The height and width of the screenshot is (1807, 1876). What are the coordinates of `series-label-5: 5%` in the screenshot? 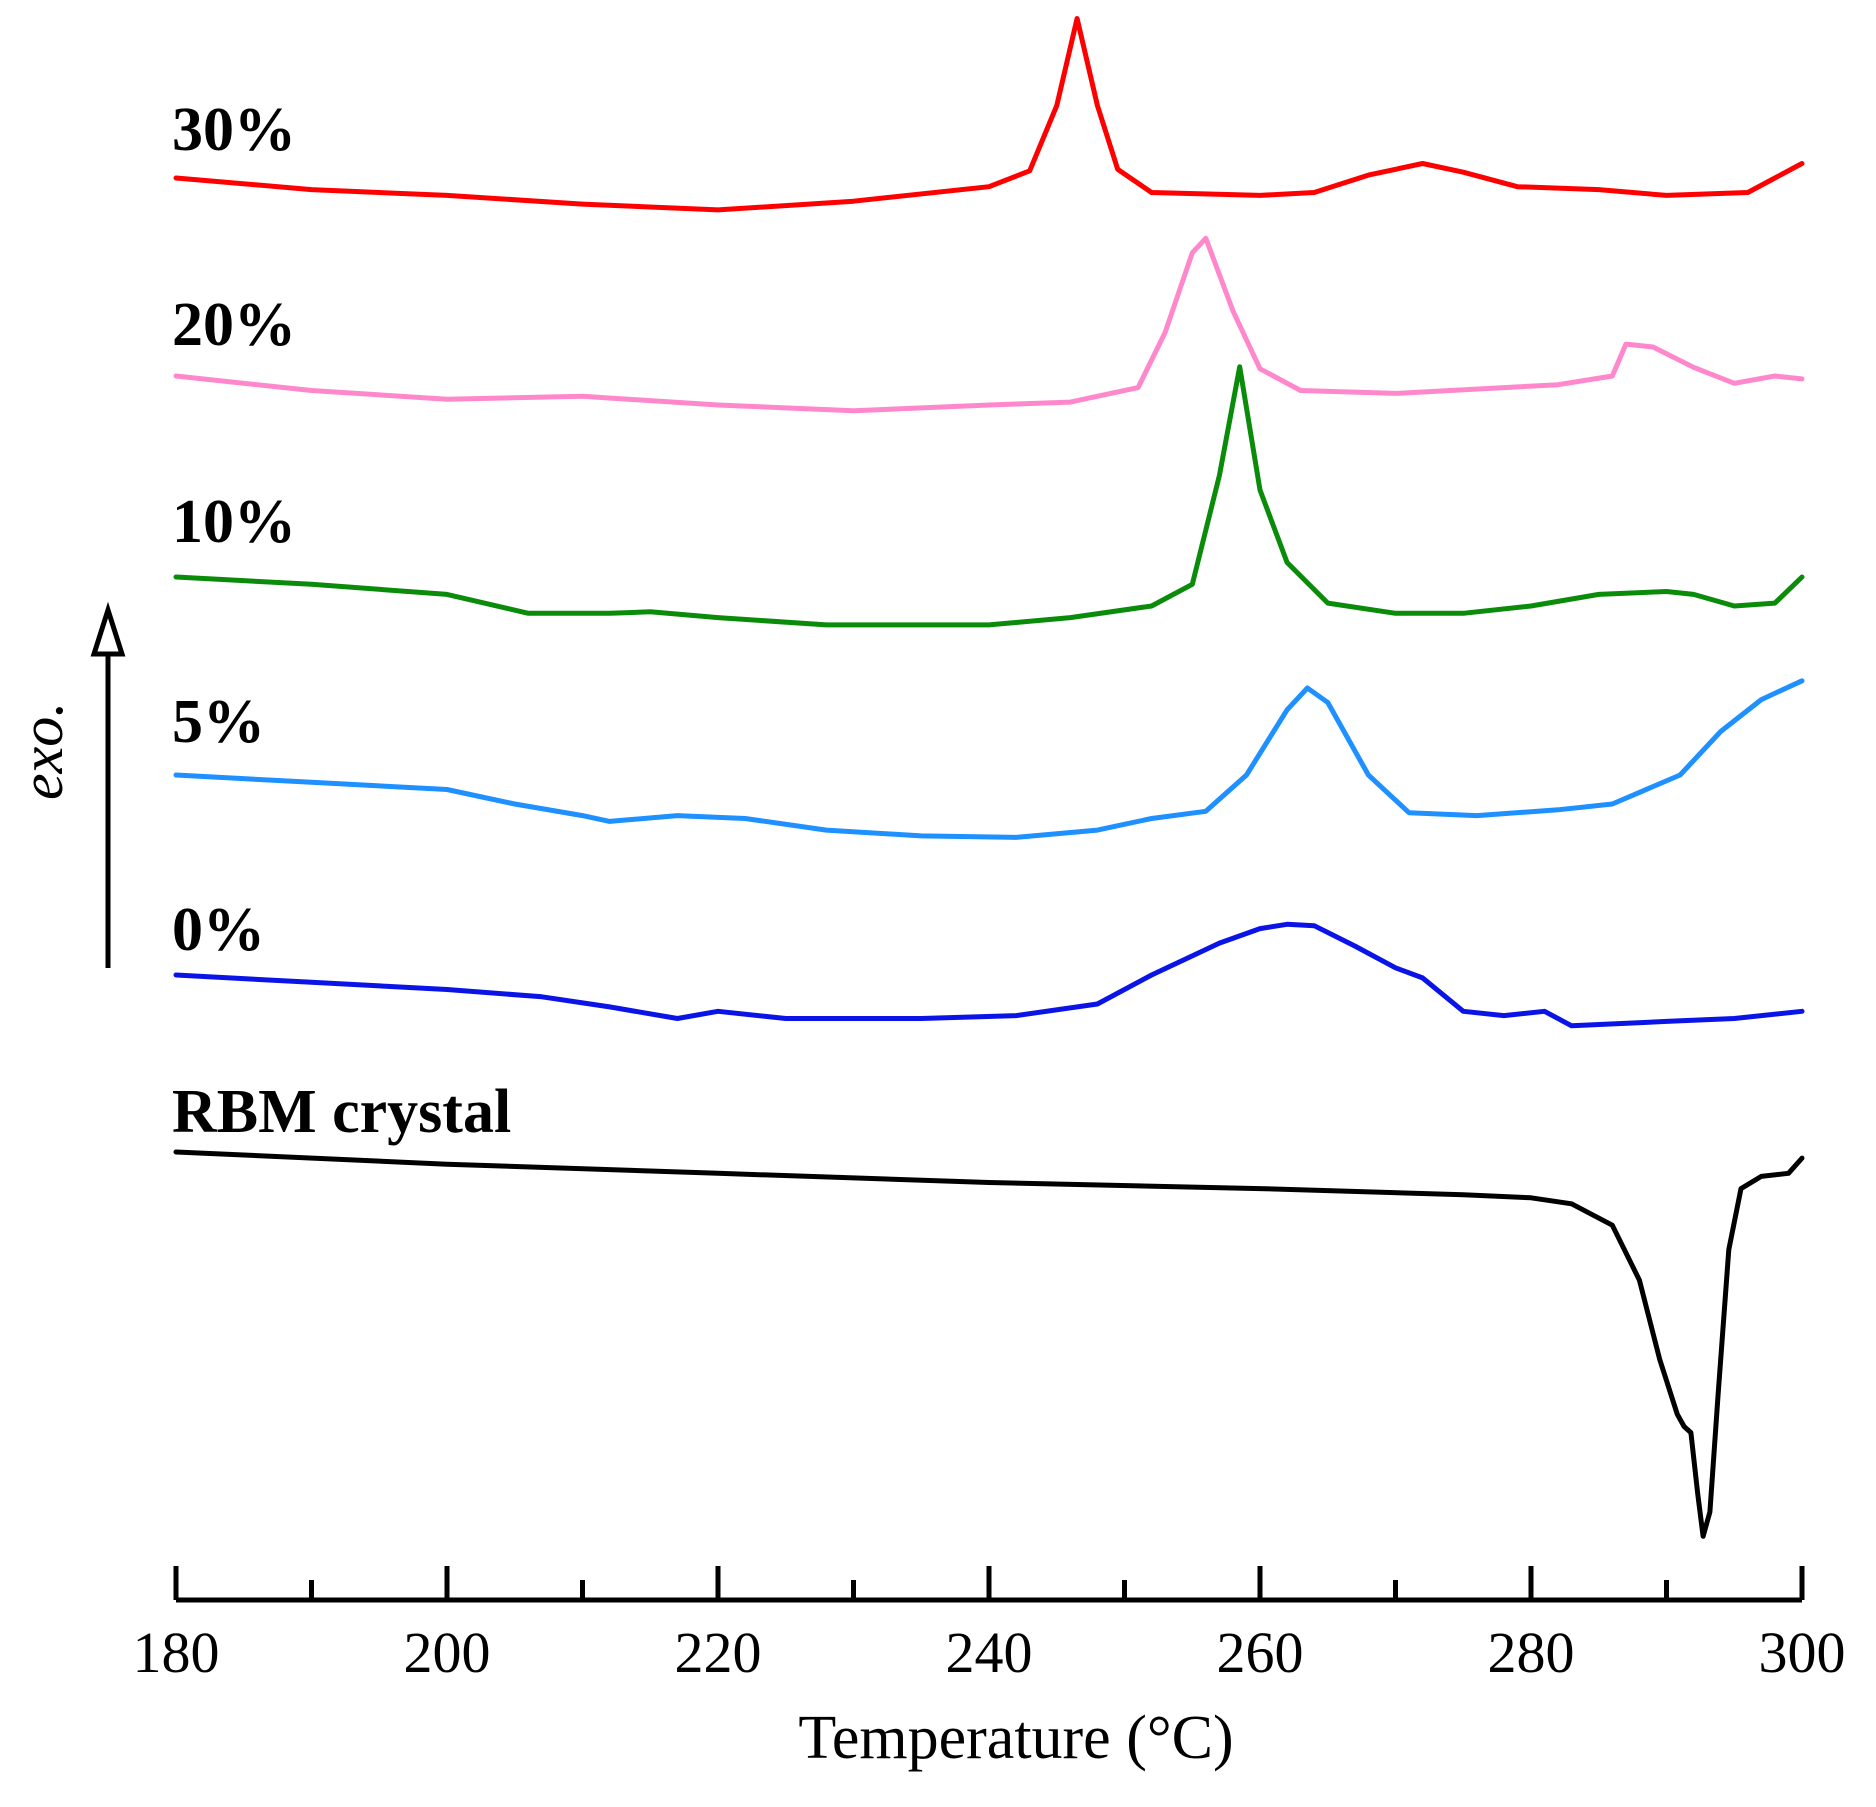 It's located at (218, 722).